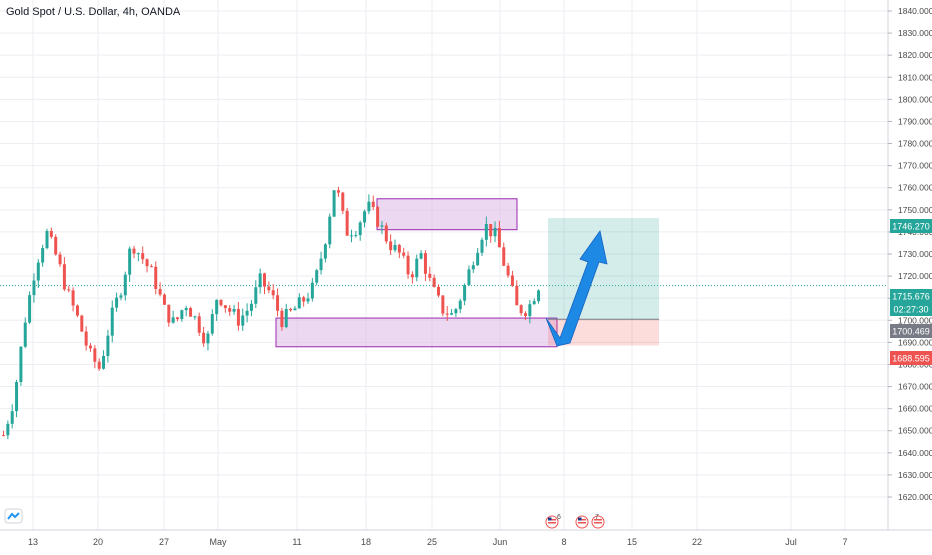 This screenshot has height=555, width=932. Describe the element at coordinates (13, 516) in the screenshot. I see `tradingview-logo-icon` at that location.